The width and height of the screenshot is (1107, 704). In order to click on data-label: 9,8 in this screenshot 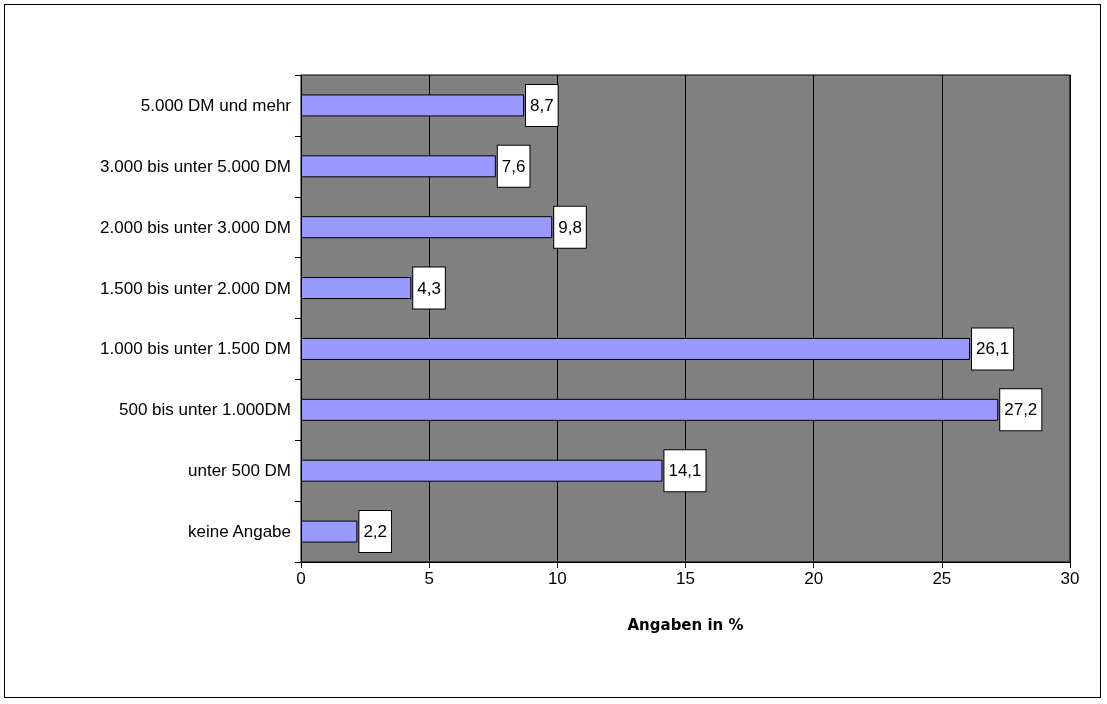, I will do `click(570, 227)`.